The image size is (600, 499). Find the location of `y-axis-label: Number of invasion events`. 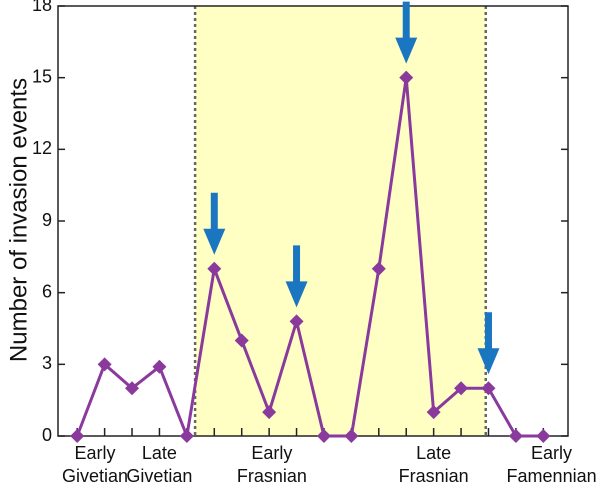

y-axis-label: Number of invasion events is located at coordinates (18, 220).